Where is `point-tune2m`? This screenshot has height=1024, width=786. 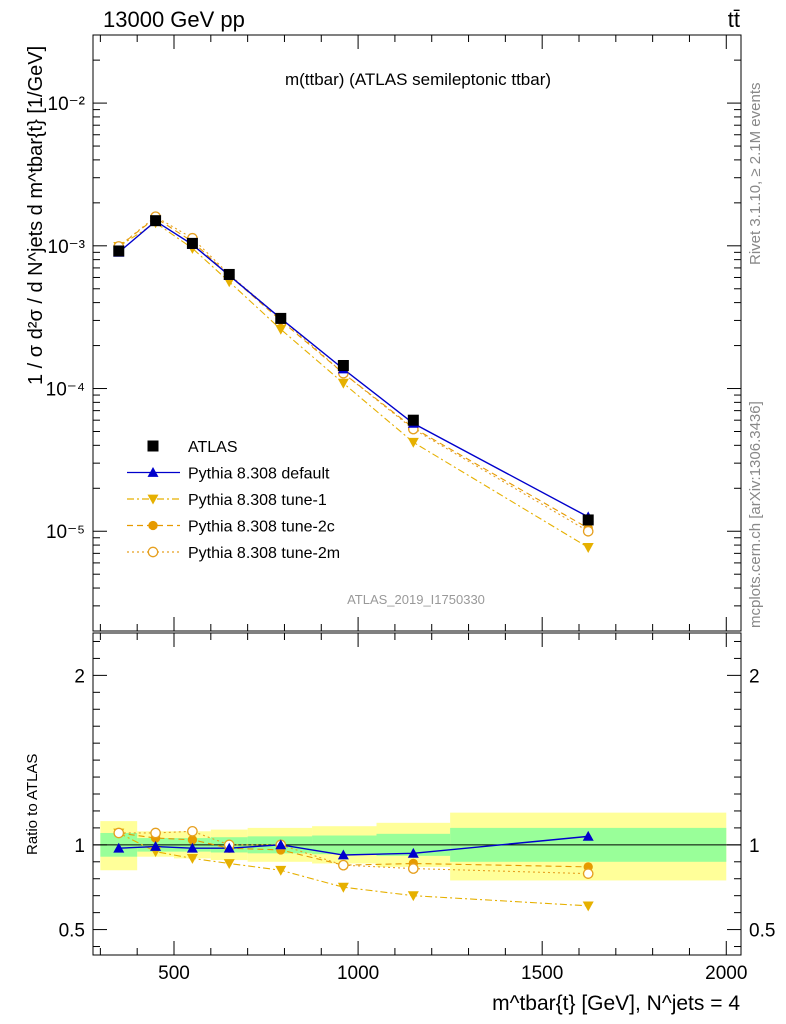
point-tune2m is located at coordinates (588, 531).